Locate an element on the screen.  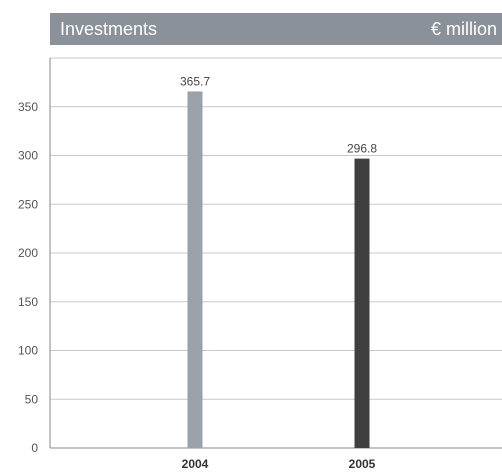
y-tick-label: 0 is located at coordinates (34, 448).